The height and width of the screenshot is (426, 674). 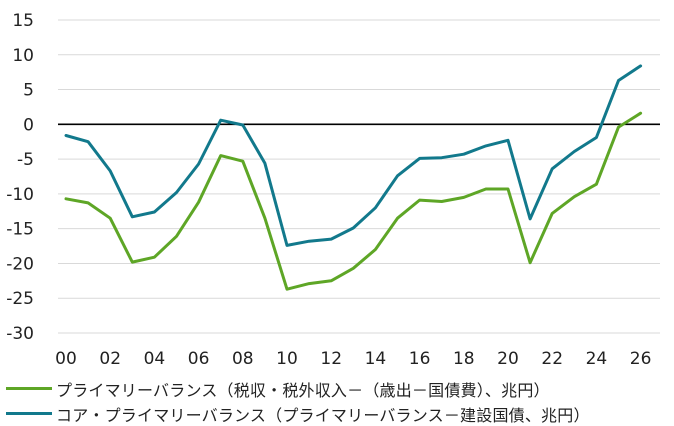 I want to click on legend-item-primary-balance: プライマリーバランス（税収・税外収入－（歳出－国債費）、兆円）, so click(x=298, y=388).